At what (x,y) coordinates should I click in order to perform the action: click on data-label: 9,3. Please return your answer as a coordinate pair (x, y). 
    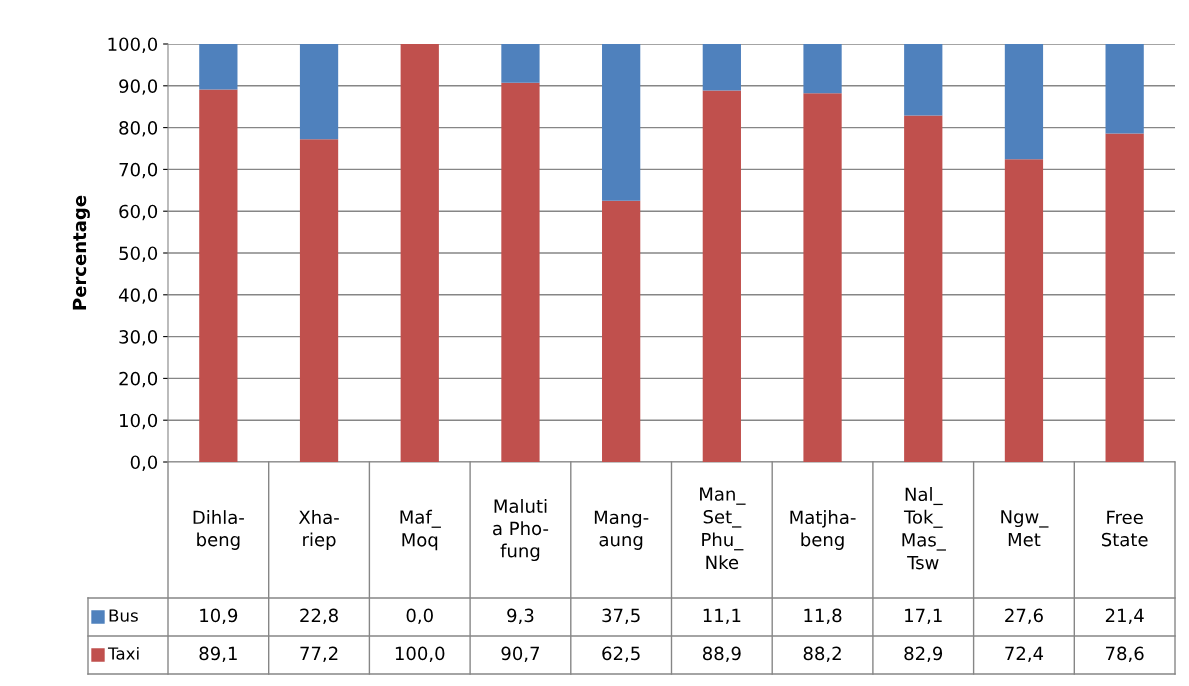
    Looking at the image, I should click on (520, 616).